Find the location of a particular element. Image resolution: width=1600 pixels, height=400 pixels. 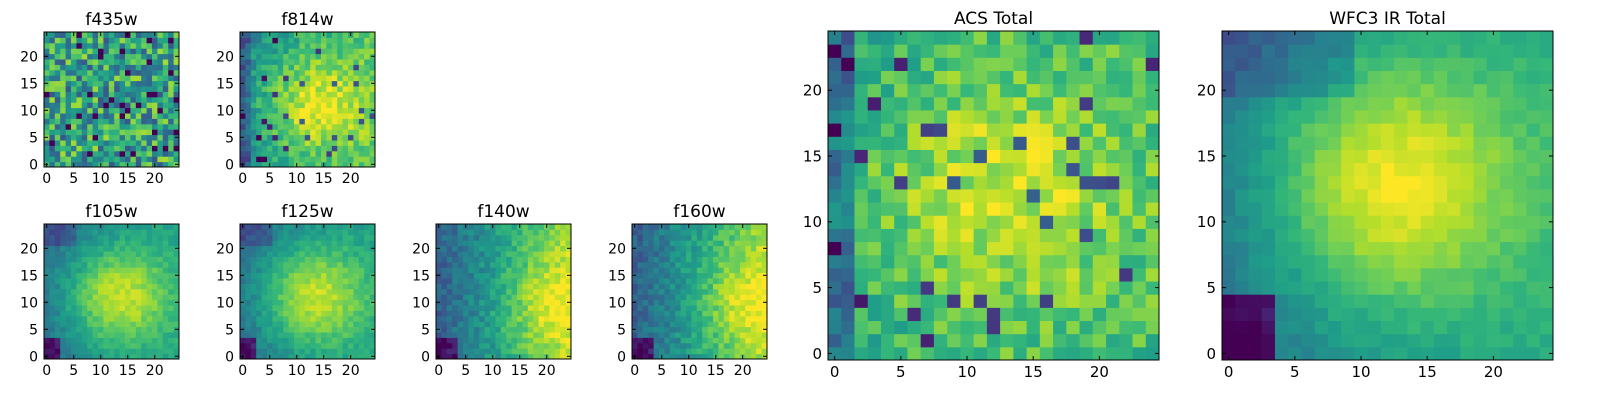

y-tick-label: 5 is located at coordinates (229, 138).